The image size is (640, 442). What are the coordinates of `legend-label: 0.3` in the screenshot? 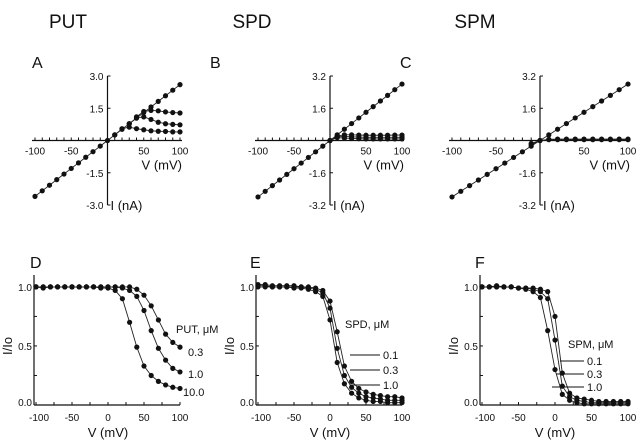 It's located at (195, 353).